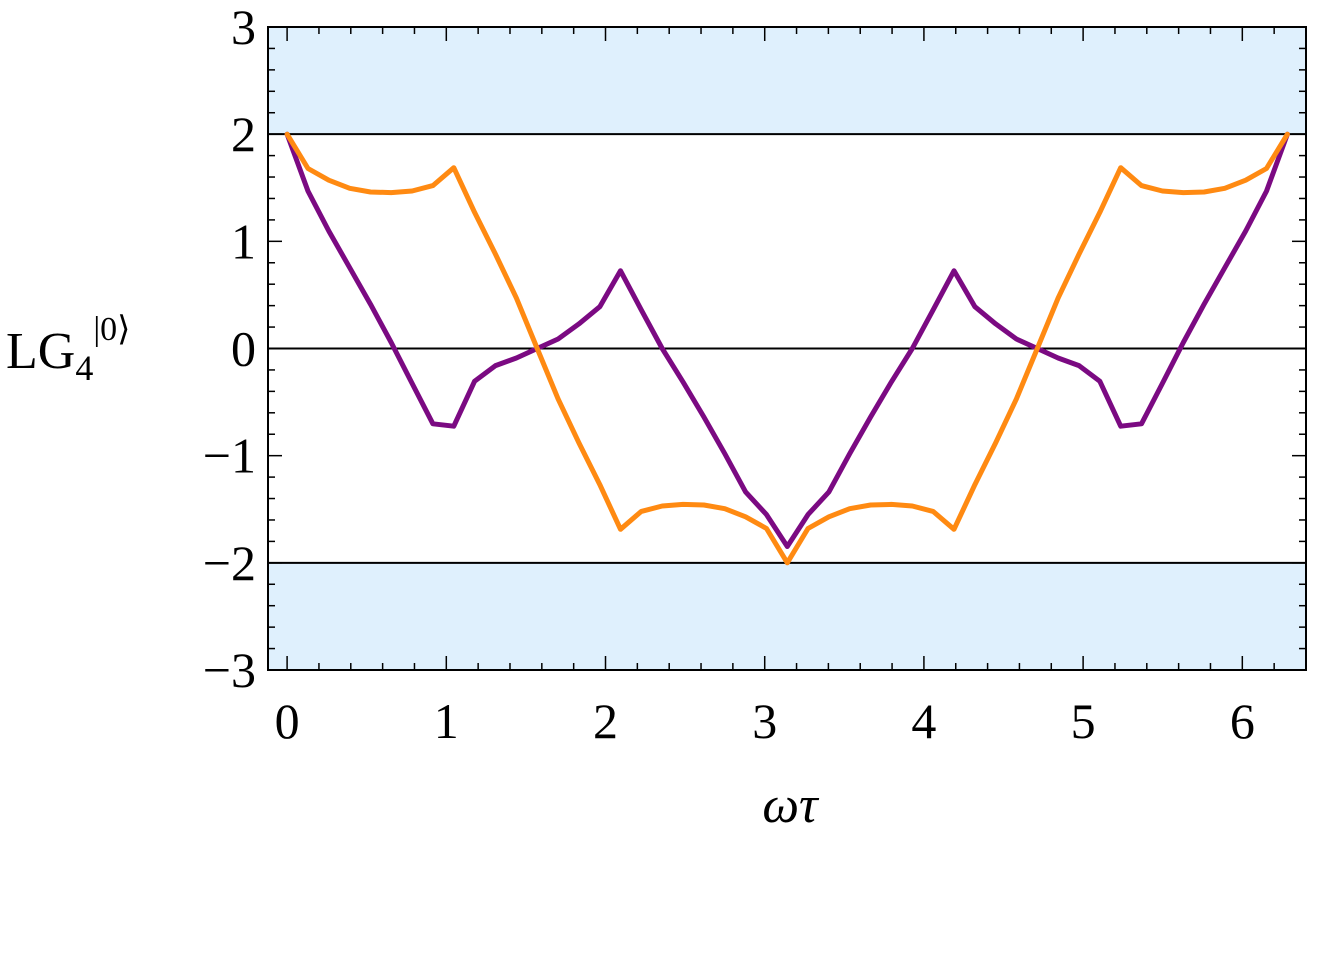 This screenshot has width=1334, height=963. I want to click on y-tick-label: −2, so click(229, 563).